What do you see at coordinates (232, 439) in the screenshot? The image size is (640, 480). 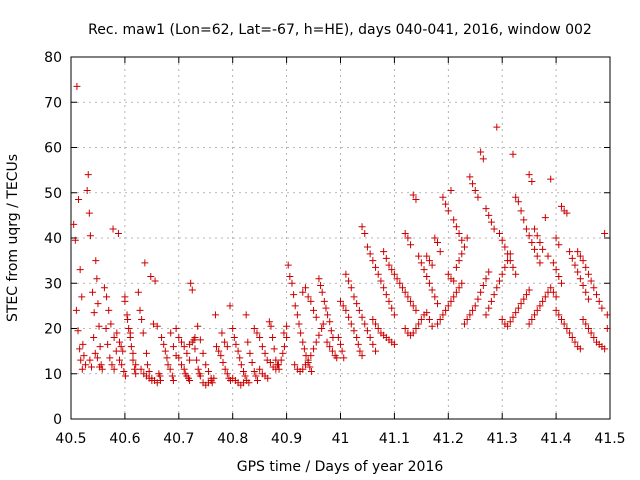 I see `x-tick-label: 40.8` at bounding box center [232, 439].